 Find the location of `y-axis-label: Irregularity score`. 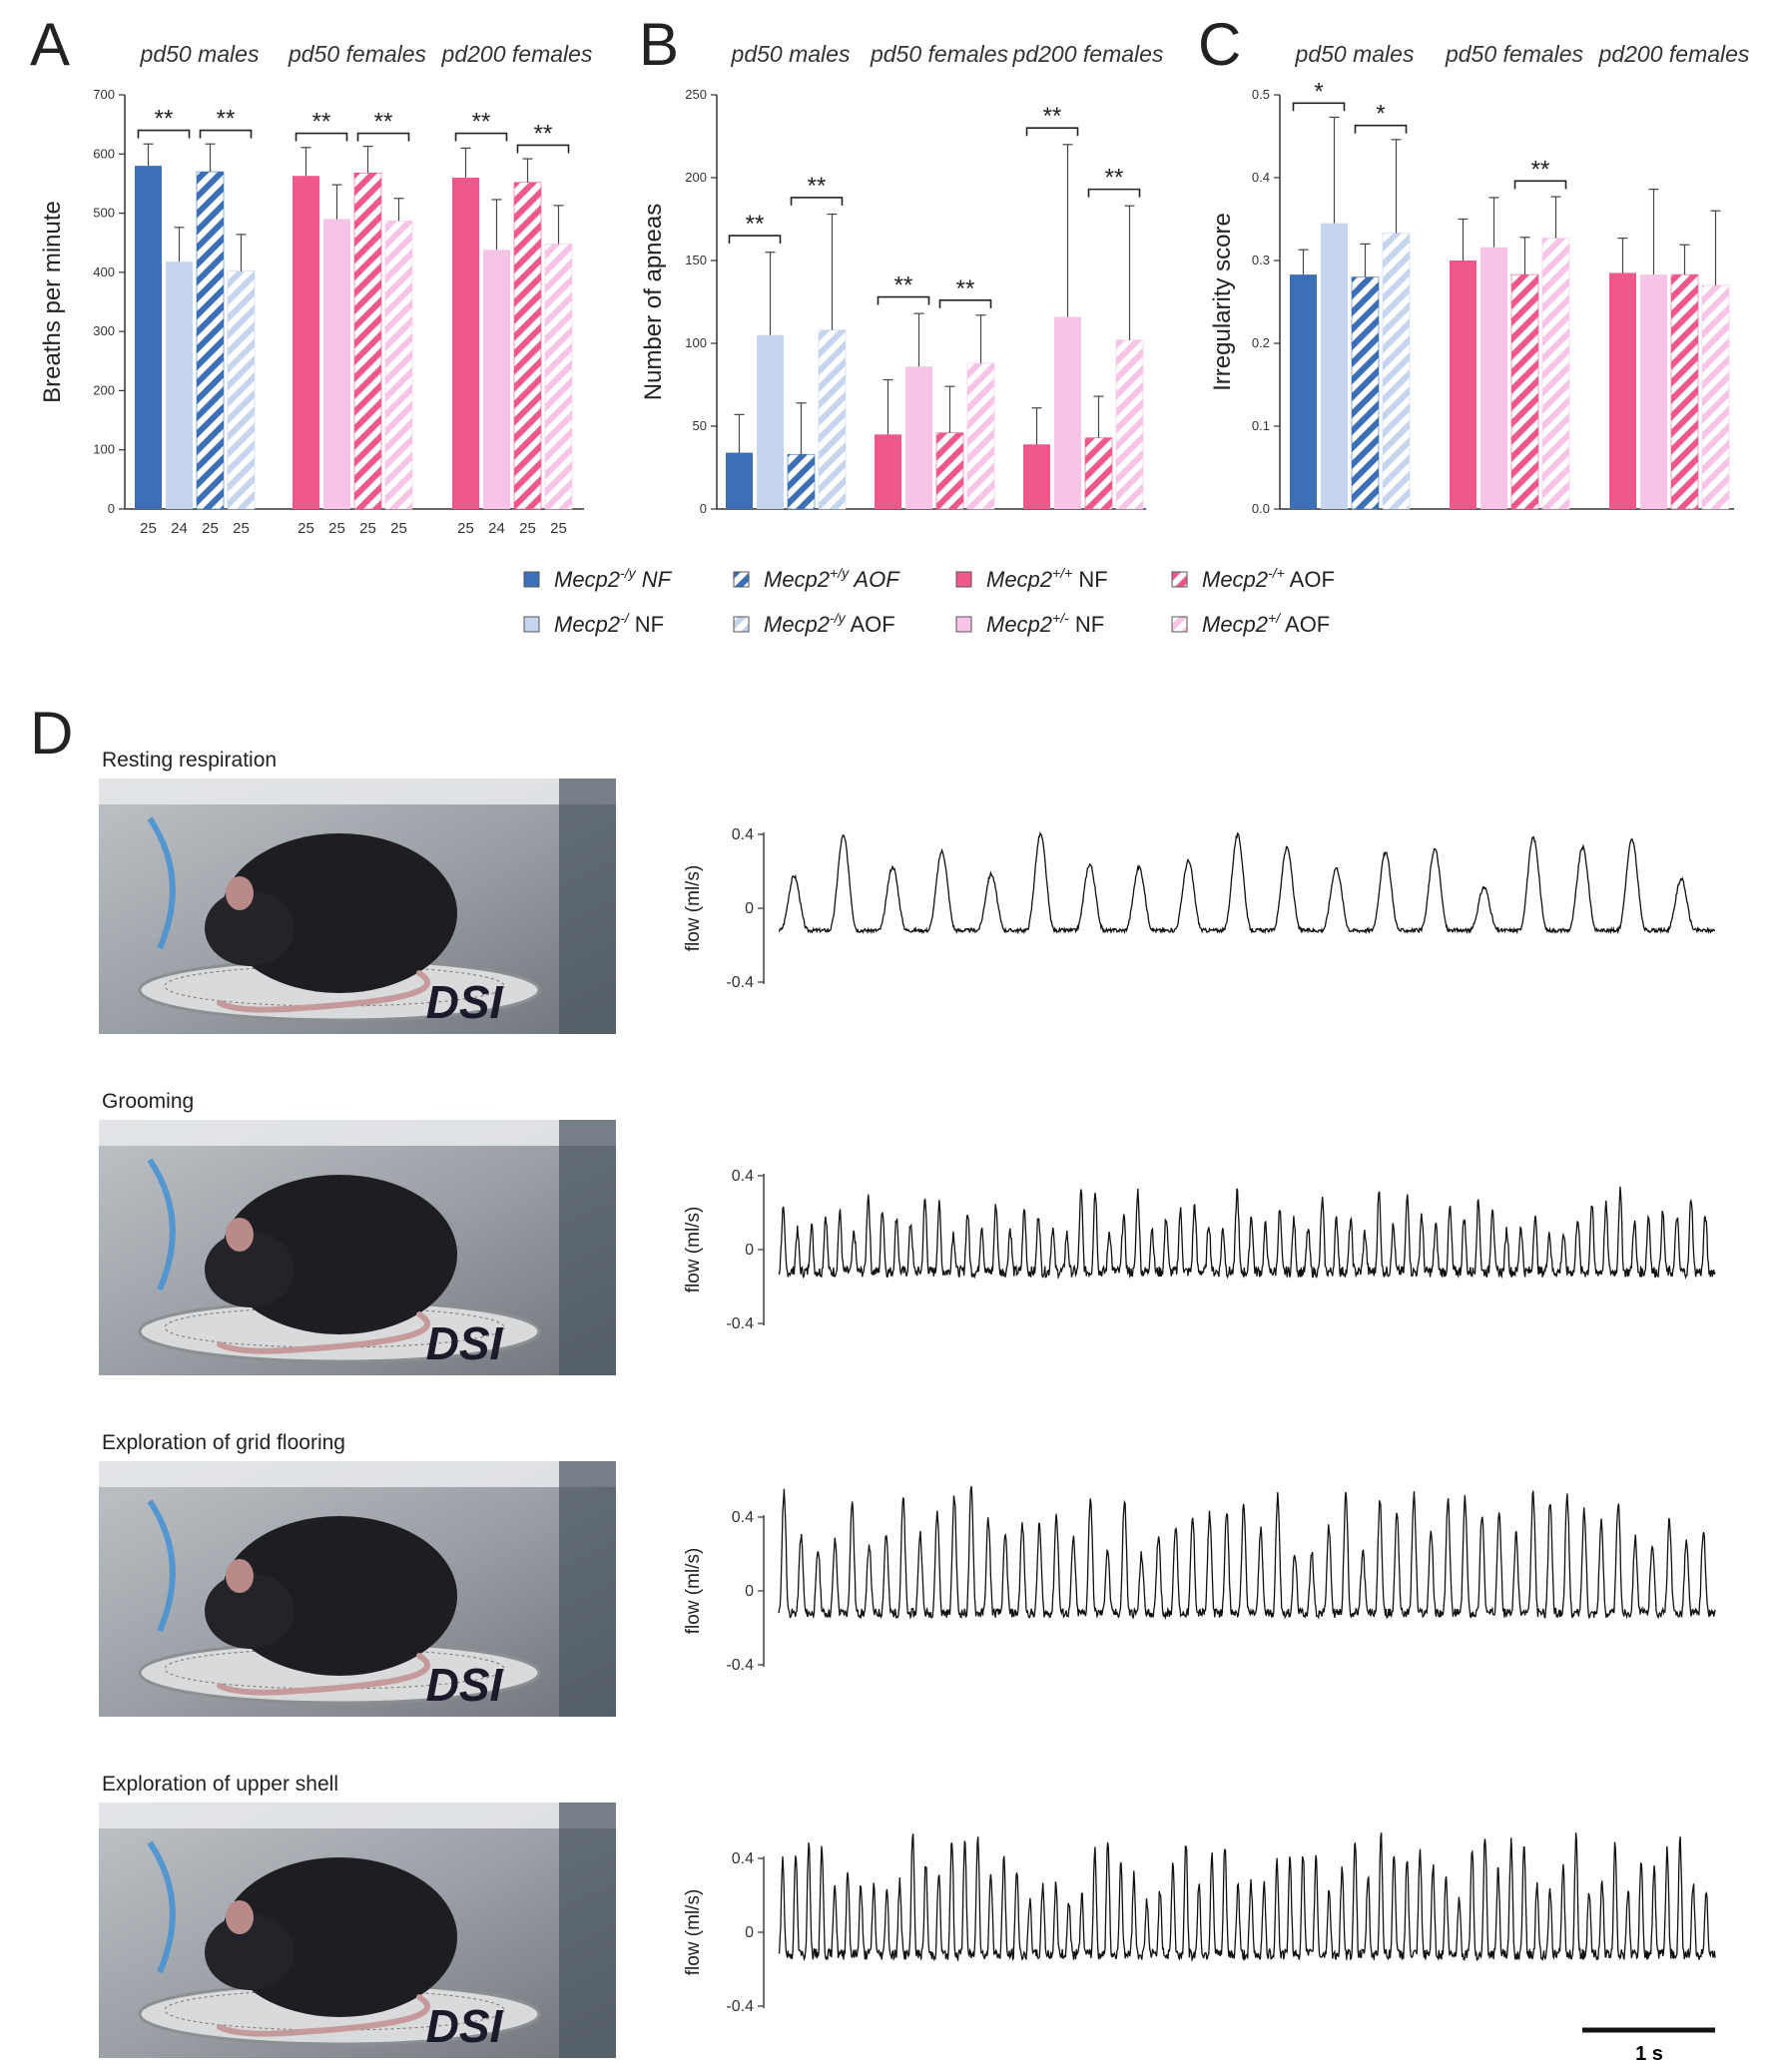

y-axis-label: Irregularity score is located at coordinates (1222, 302).